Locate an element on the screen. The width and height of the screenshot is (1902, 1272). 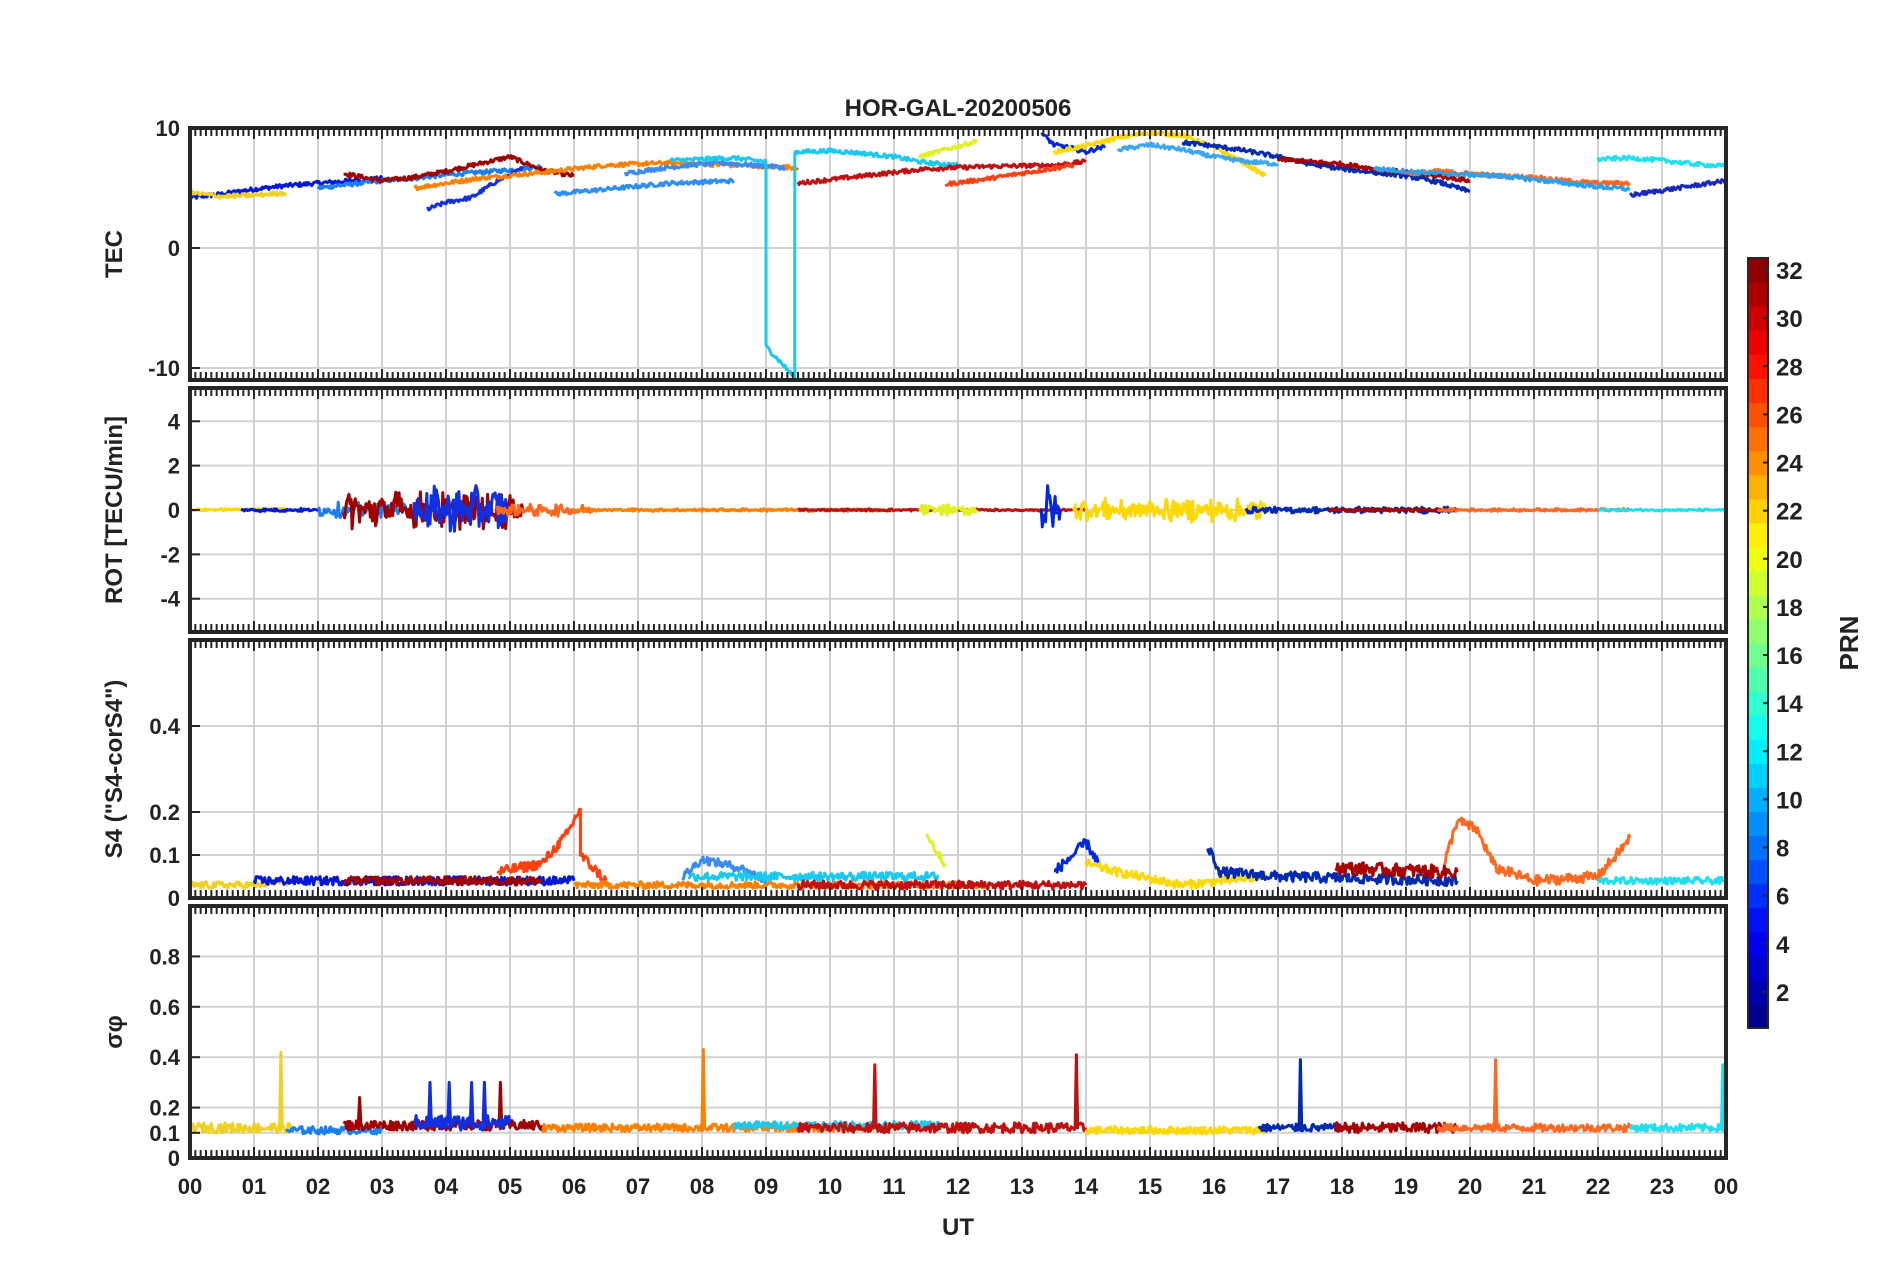
colorbar-tick-label: 26 is located at coordinates (1789, 415).